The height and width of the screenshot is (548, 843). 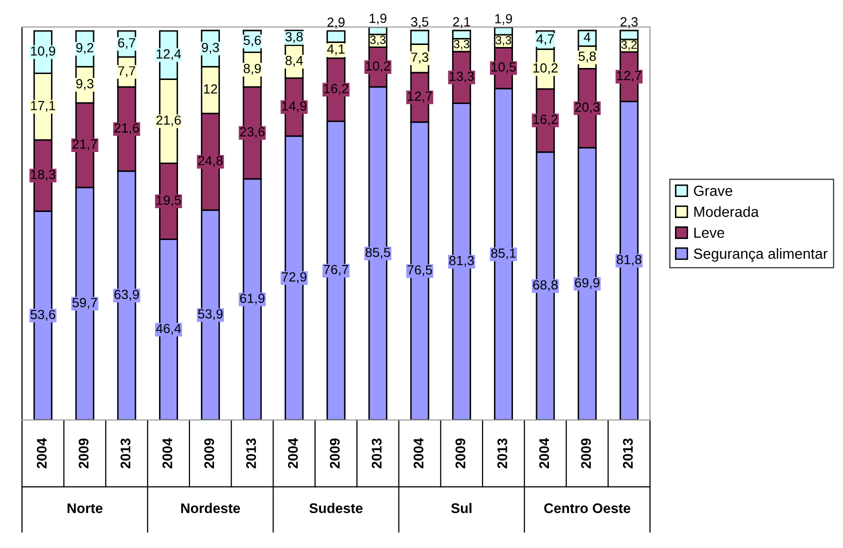 I want to click on data-label: 21,7, so click(x=84, y=144).